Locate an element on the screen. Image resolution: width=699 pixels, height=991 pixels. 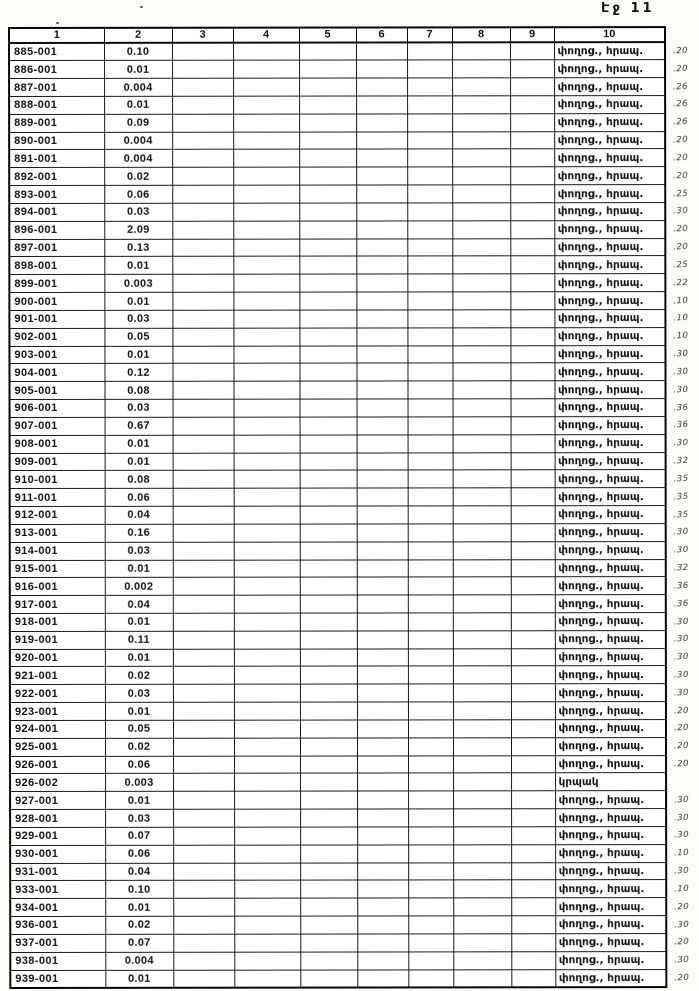
object-id-cell: 894-001 is located at coordinates (57, 212).